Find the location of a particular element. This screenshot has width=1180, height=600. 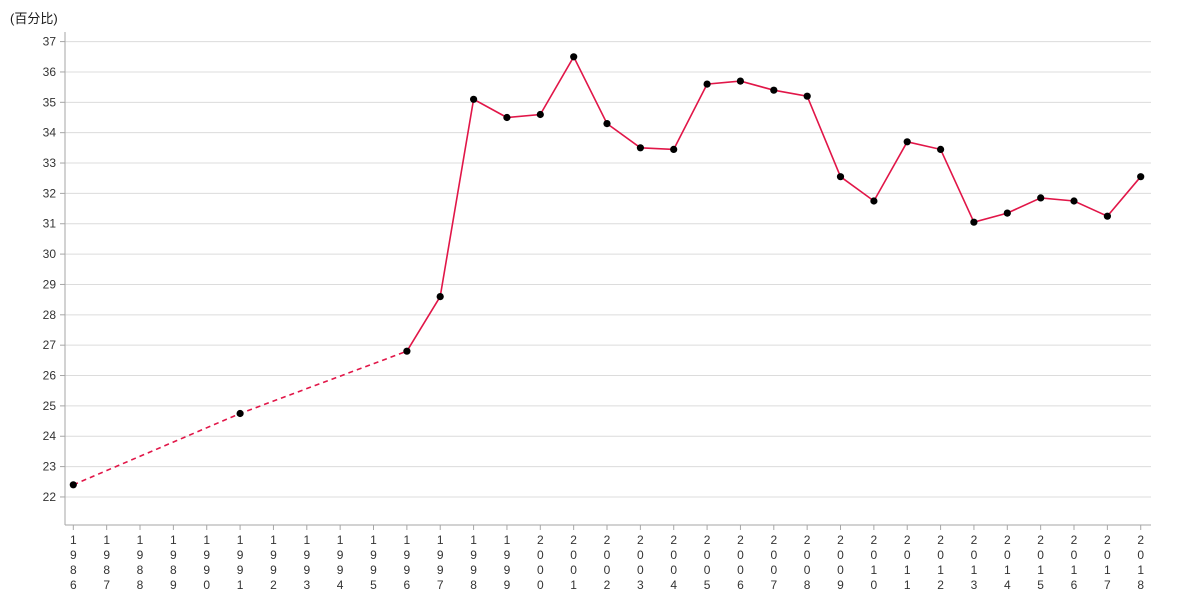

y-tick-label: 36 is located at coordinates (50, 72).